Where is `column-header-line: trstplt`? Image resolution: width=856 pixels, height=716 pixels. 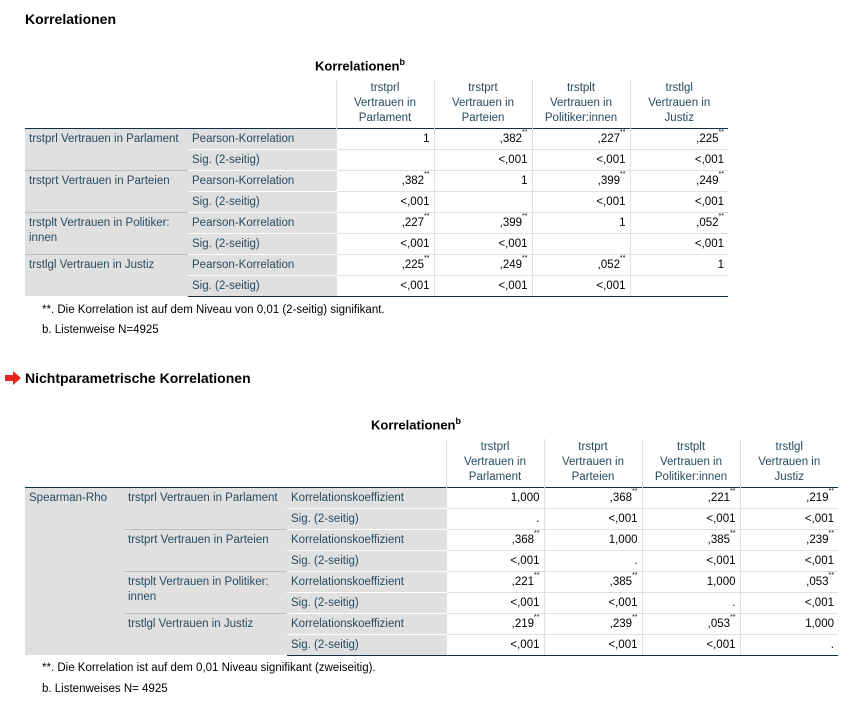
column-header-line: trstplt is located at coordinates (691, 446).